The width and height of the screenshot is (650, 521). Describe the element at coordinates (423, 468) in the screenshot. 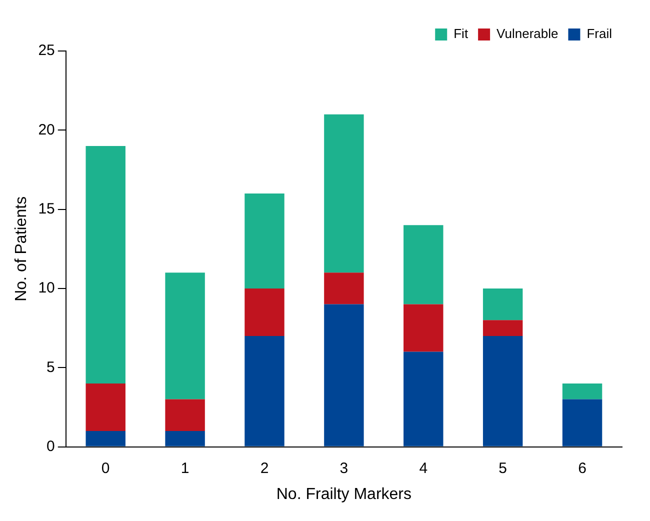

I see `x-tick-label: 4` at that location.